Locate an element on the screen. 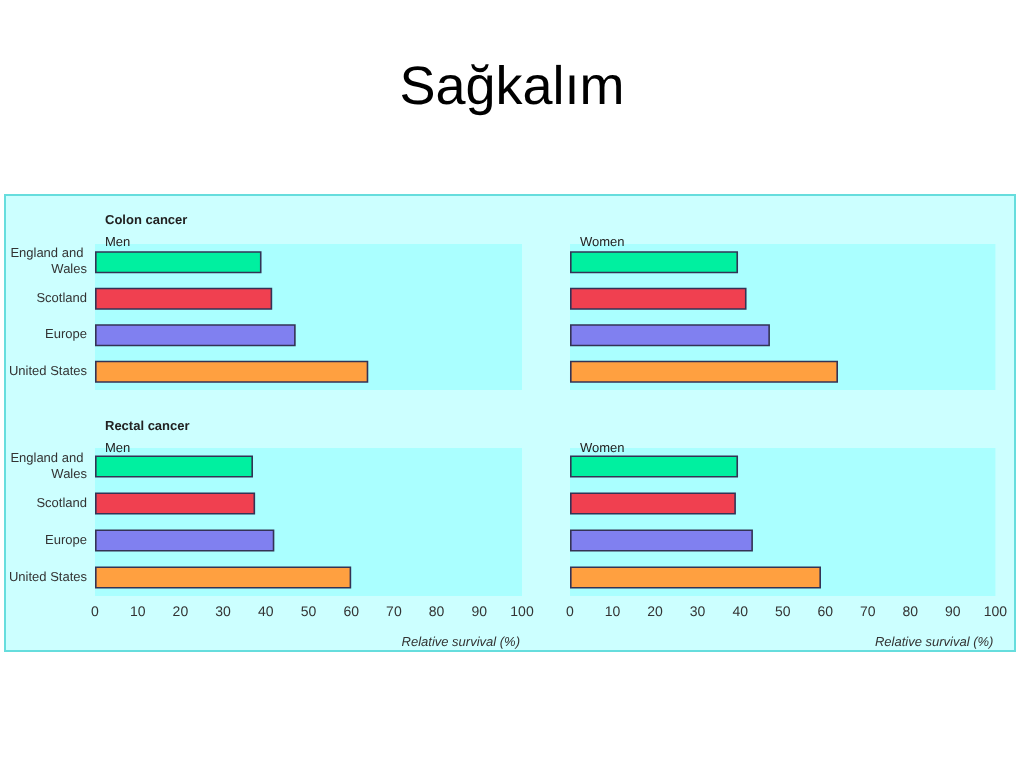  text: Sağkalım is located at coordinates (512, 87).